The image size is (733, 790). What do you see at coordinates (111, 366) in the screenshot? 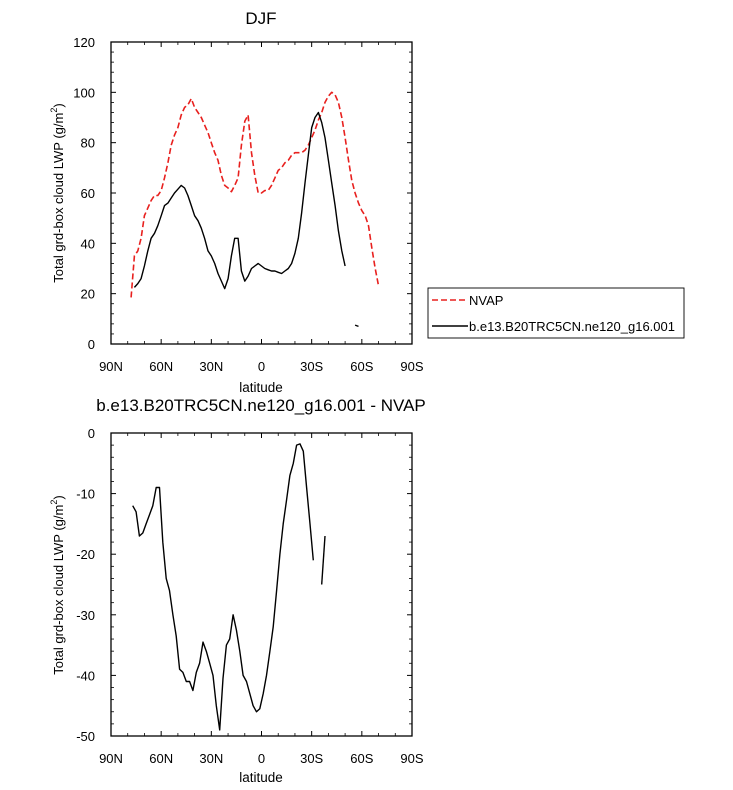
I see `panel-1-x-tick-label: 90N` at bounding box center [111, 366].